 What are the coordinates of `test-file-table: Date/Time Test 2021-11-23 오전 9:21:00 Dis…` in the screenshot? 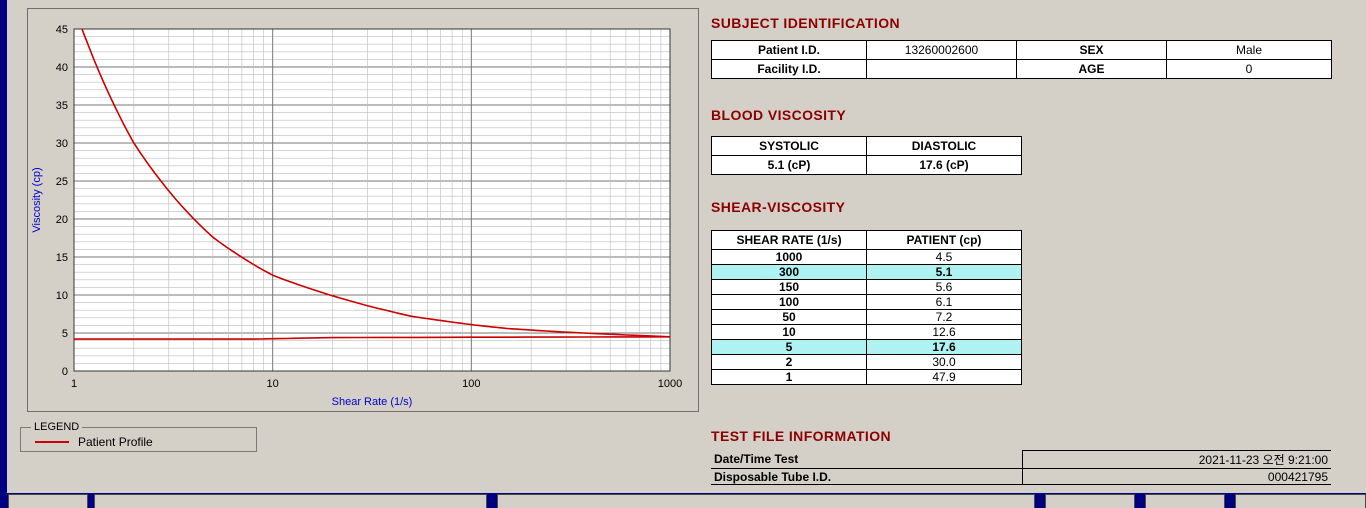 It's located at (1021, 467).